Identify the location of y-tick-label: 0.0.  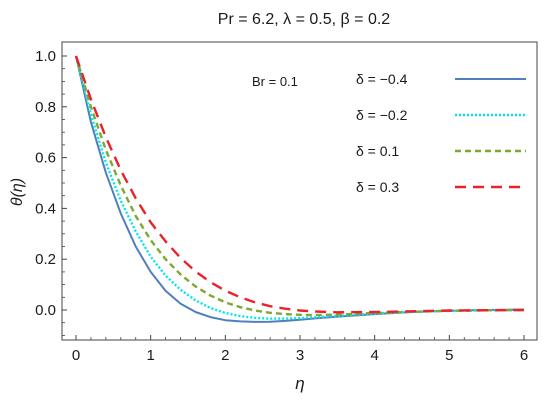
(45, 310).